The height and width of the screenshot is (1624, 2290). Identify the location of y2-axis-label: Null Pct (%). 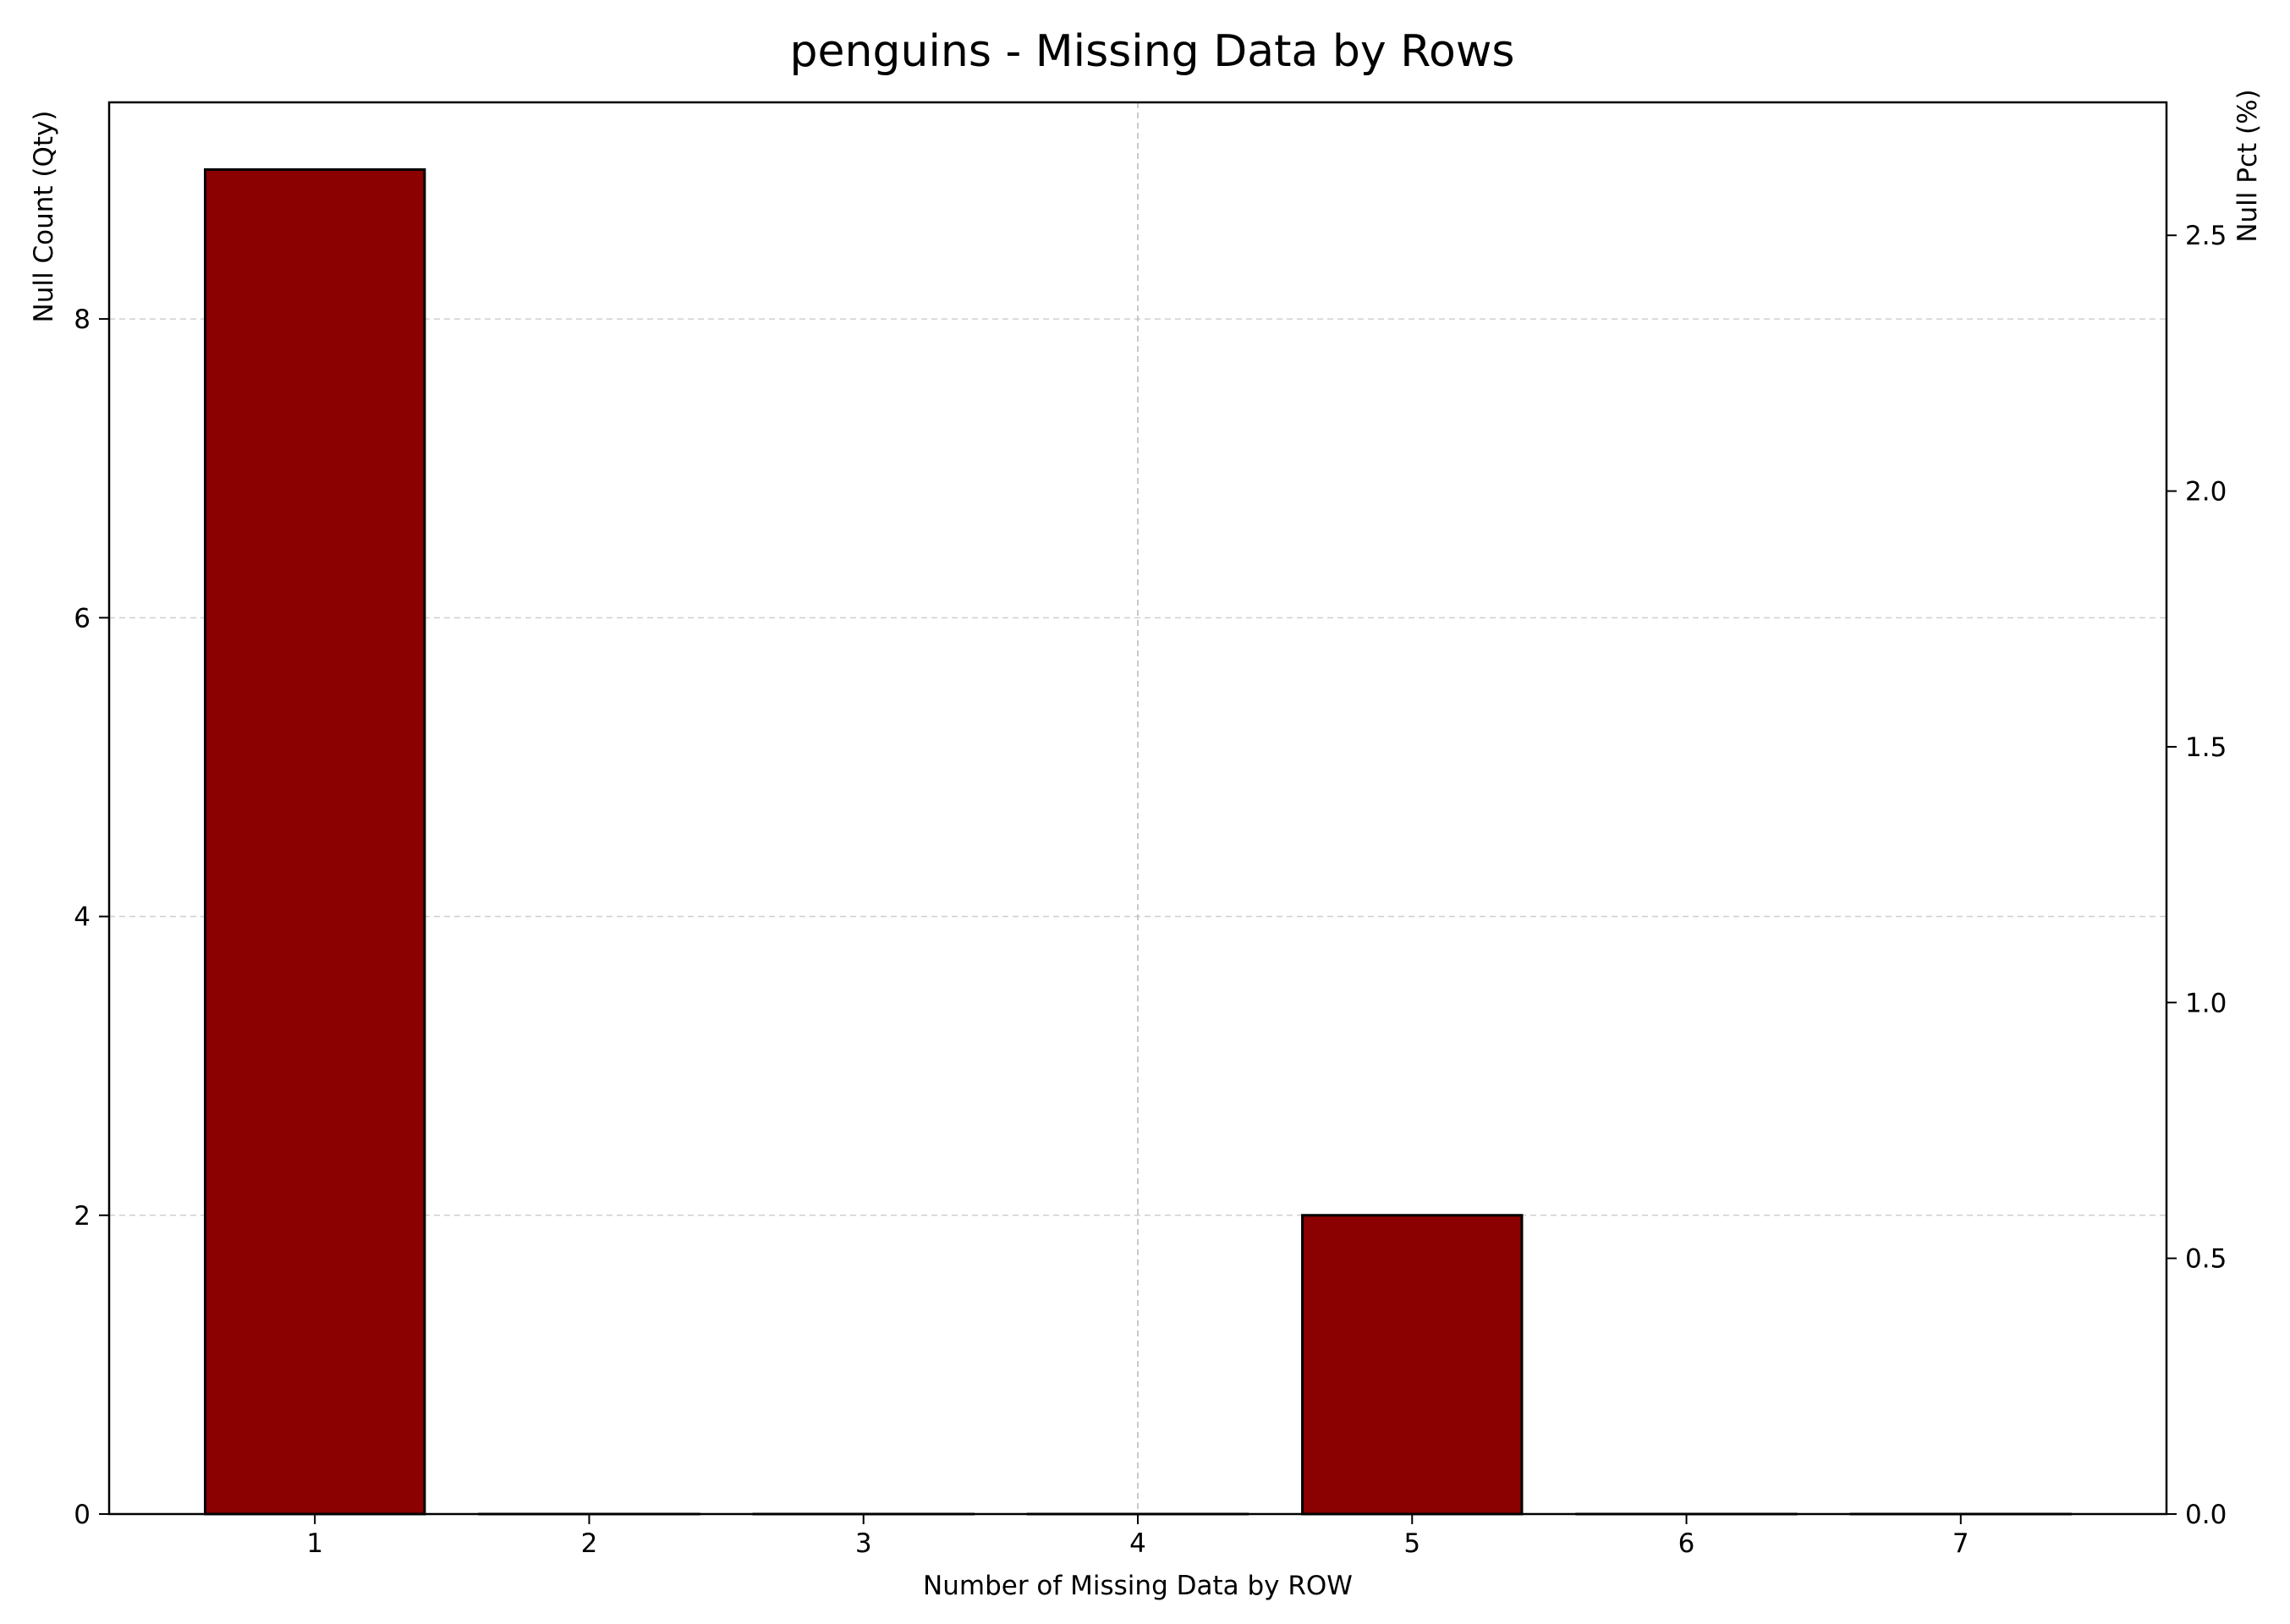
(2247, 166).